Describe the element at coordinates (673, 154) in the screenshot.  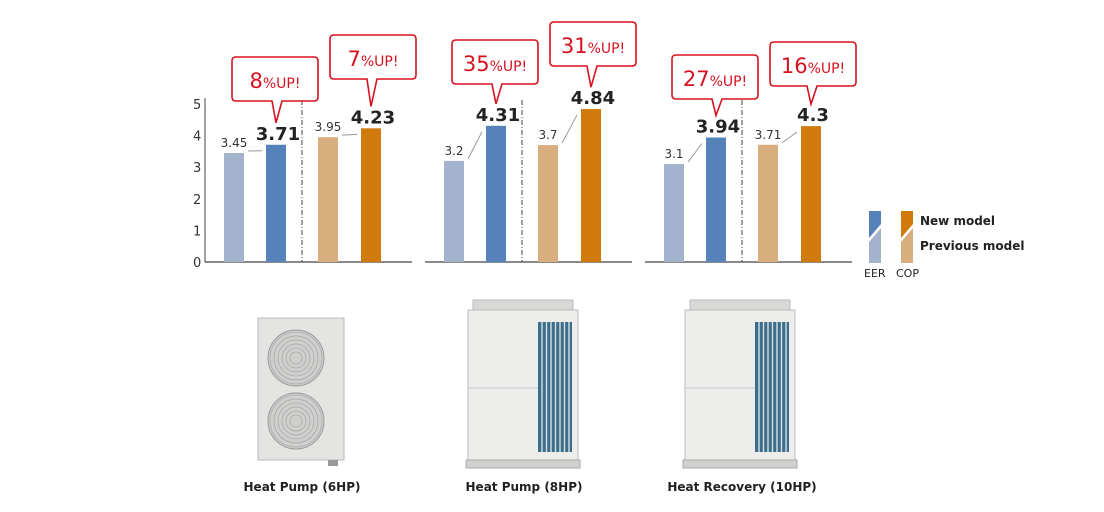
I see `data-label-previous: 3.1` at that location.